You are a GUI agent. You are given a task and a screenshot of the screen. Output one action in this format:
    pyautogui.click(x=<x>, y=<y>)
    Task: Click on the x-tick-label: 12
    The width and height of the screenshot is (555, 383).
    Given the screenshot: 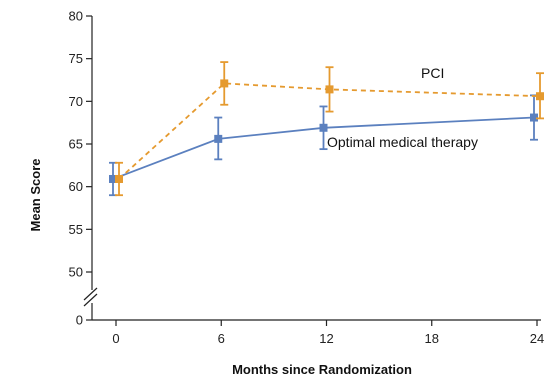 What is the action you would take?
    pyautogui.click(x=326, y=338)
    